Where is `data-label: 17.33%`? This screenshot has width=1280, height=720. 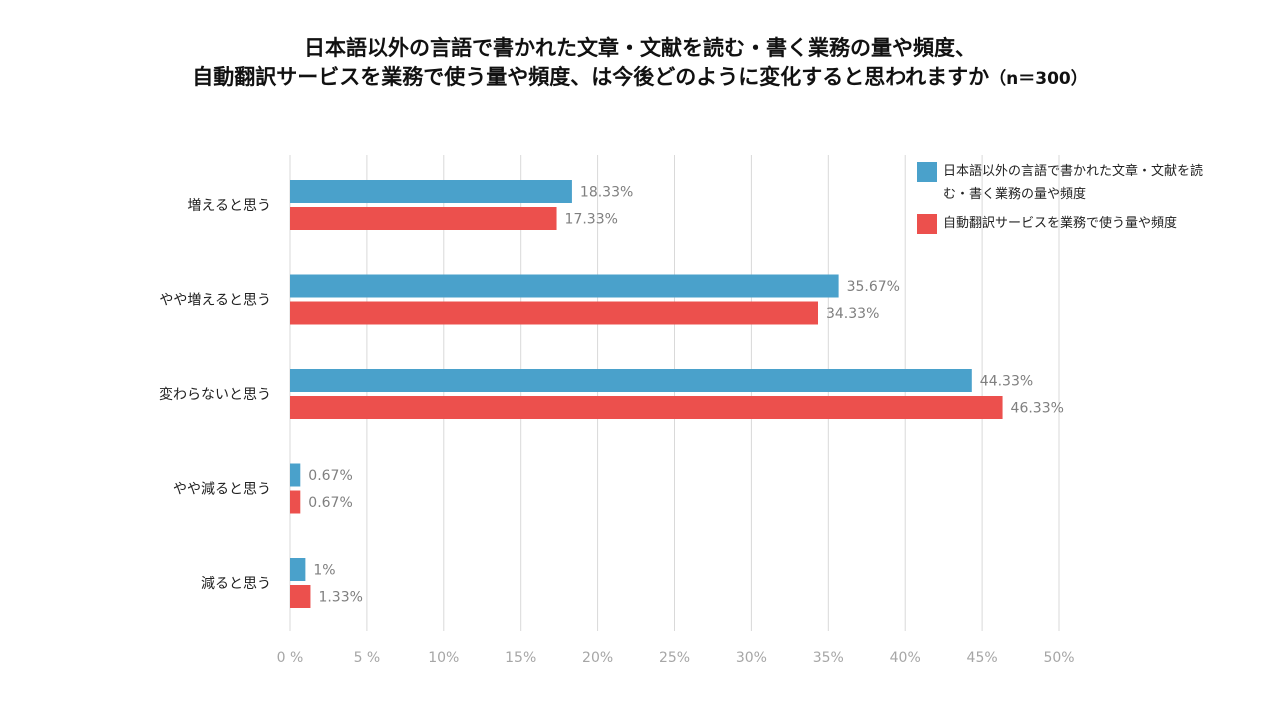
data-label: 17.33% is located at coordinates (591, 220).